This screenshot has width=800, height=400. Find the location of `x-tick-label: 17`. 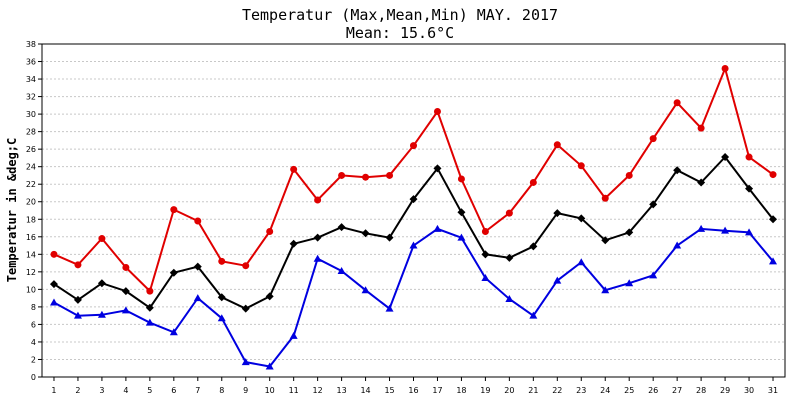

x-tick-label: 17 is located at coordinates (437, 390).